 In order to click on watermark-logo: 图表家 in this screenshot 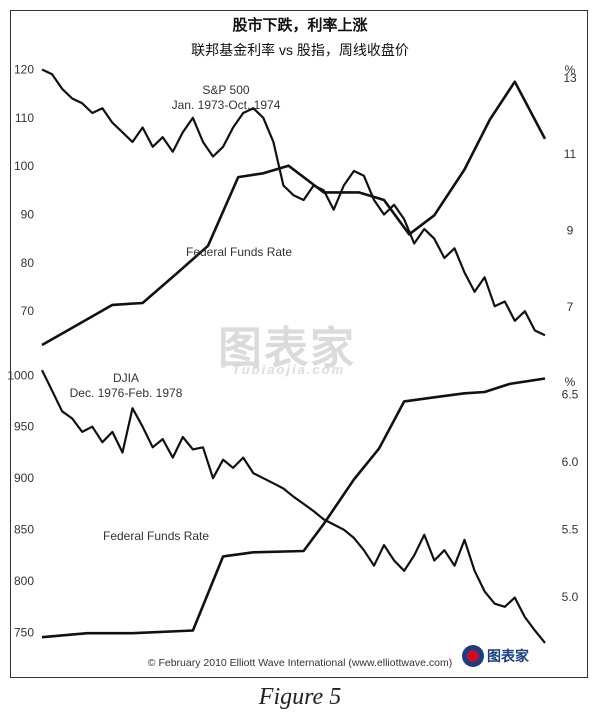, I will do `click(287, 348)`.